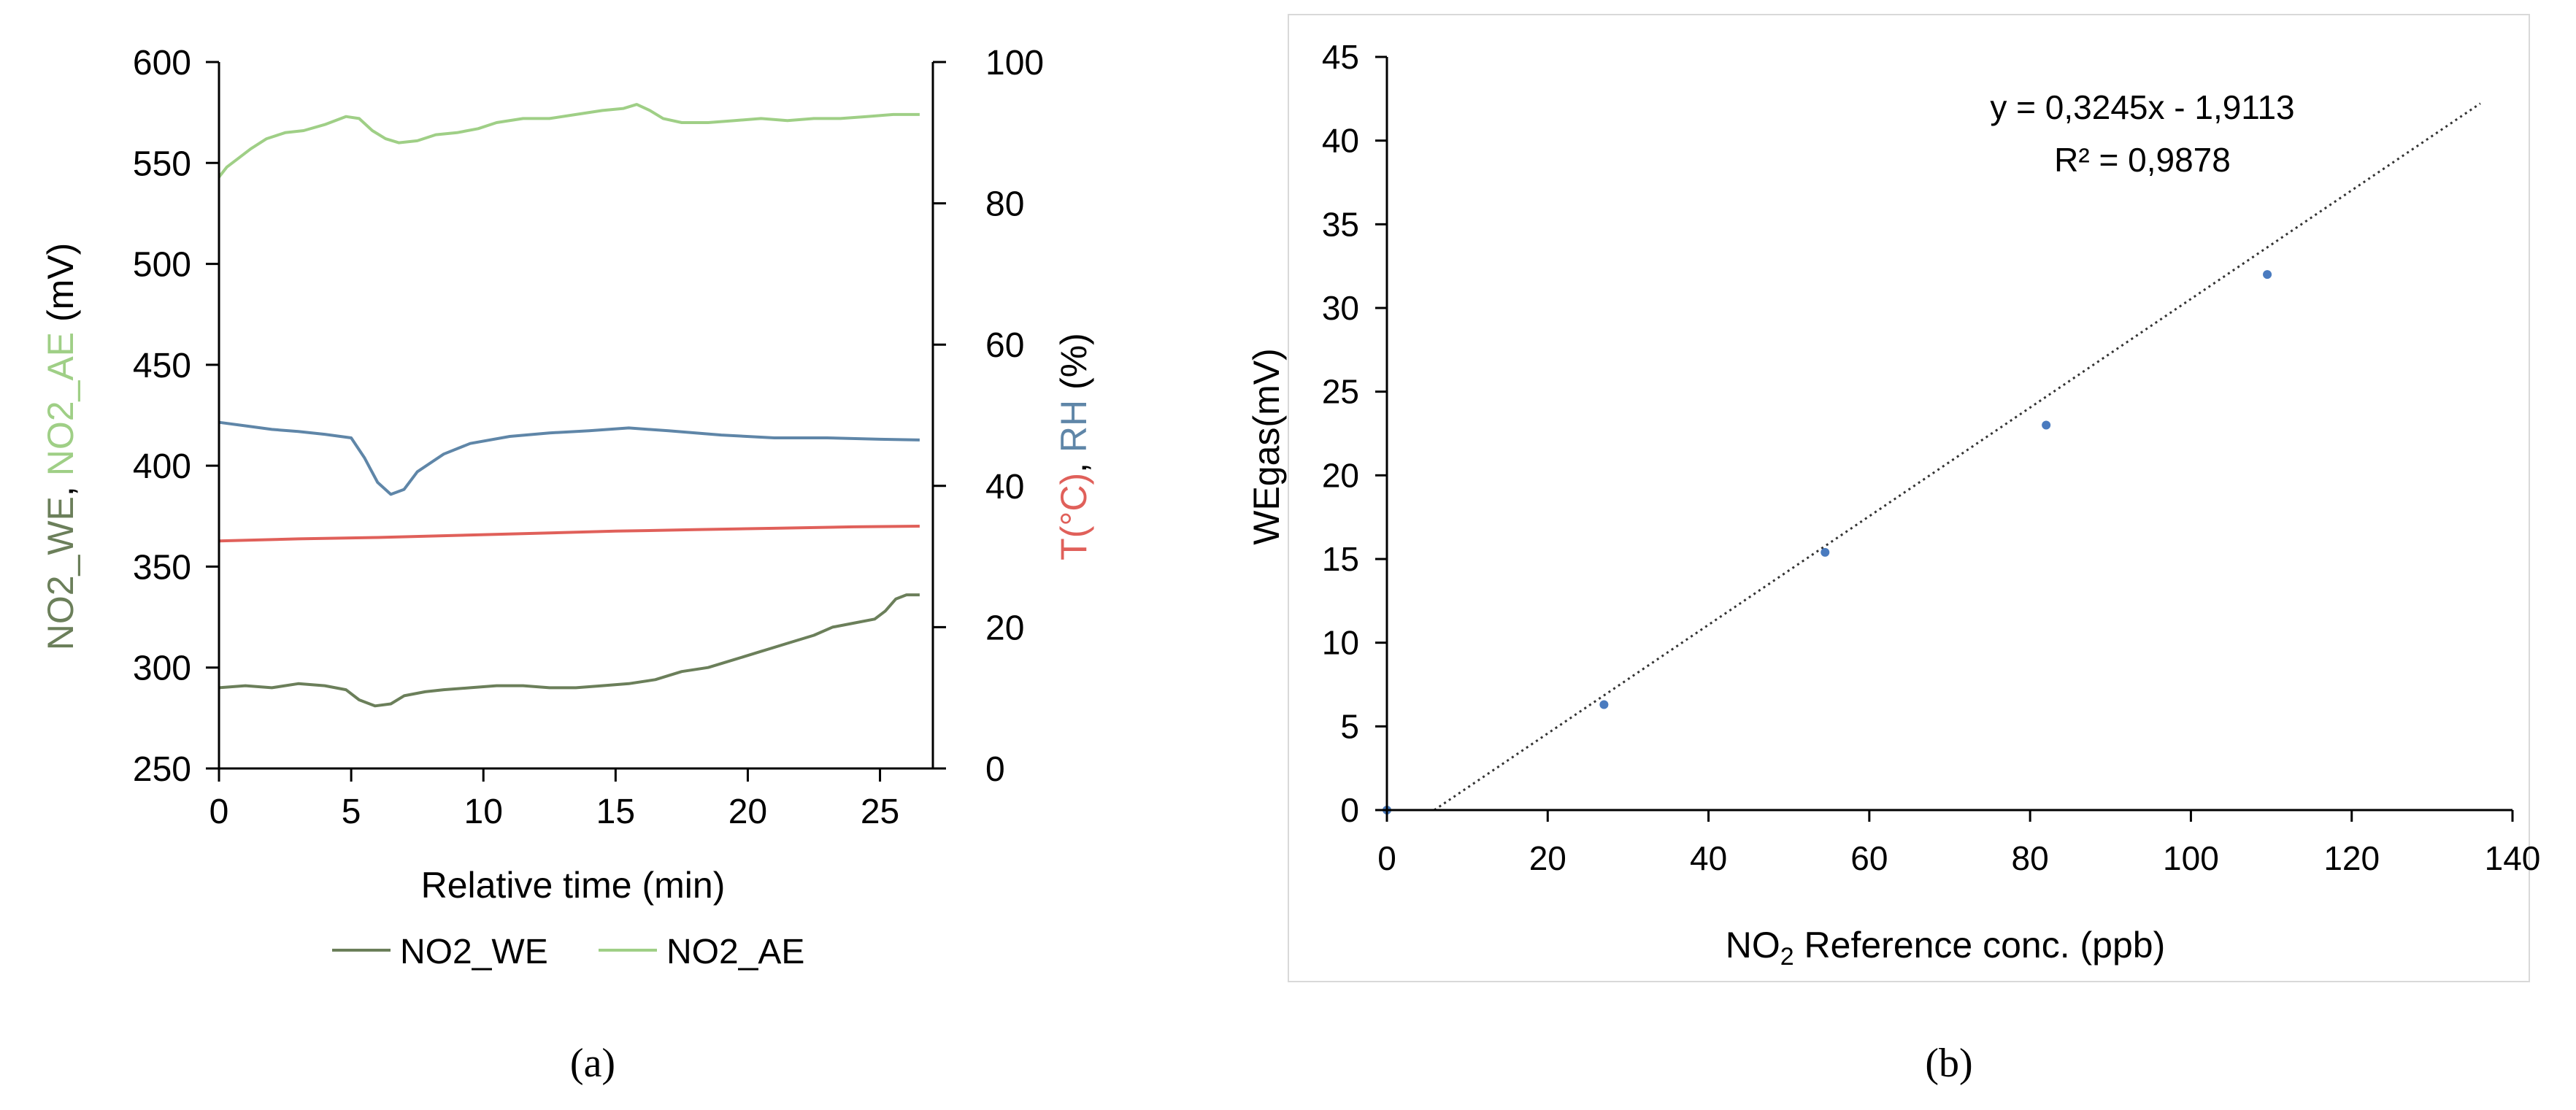 The height and width of the screenshot is (1110, 2576). Describe the element at coordinates (1340, 643) in the screenshot. I see `y-tick-label: 10` at that location.